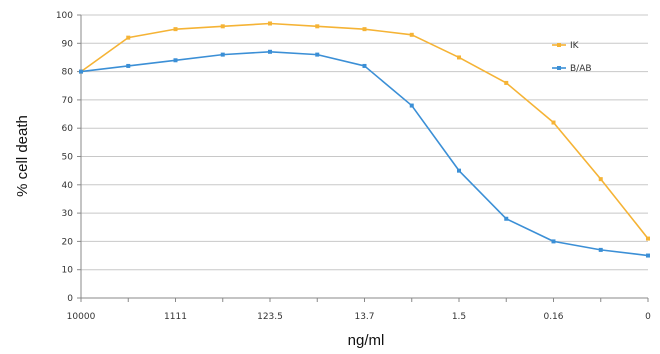 The image size is (660, 354). Describe the element at coordinates (68, 101) in the screenshot. I see `y-tick-label: 70` at that location.